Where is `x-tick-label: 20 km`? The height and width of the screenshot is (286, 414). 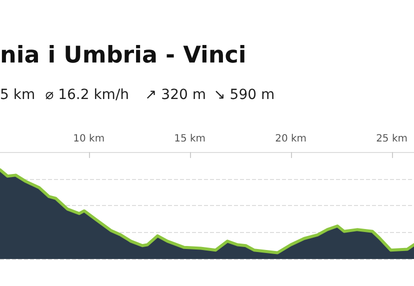 x-tick-label: 20 km is located at coordinates (291, 139).